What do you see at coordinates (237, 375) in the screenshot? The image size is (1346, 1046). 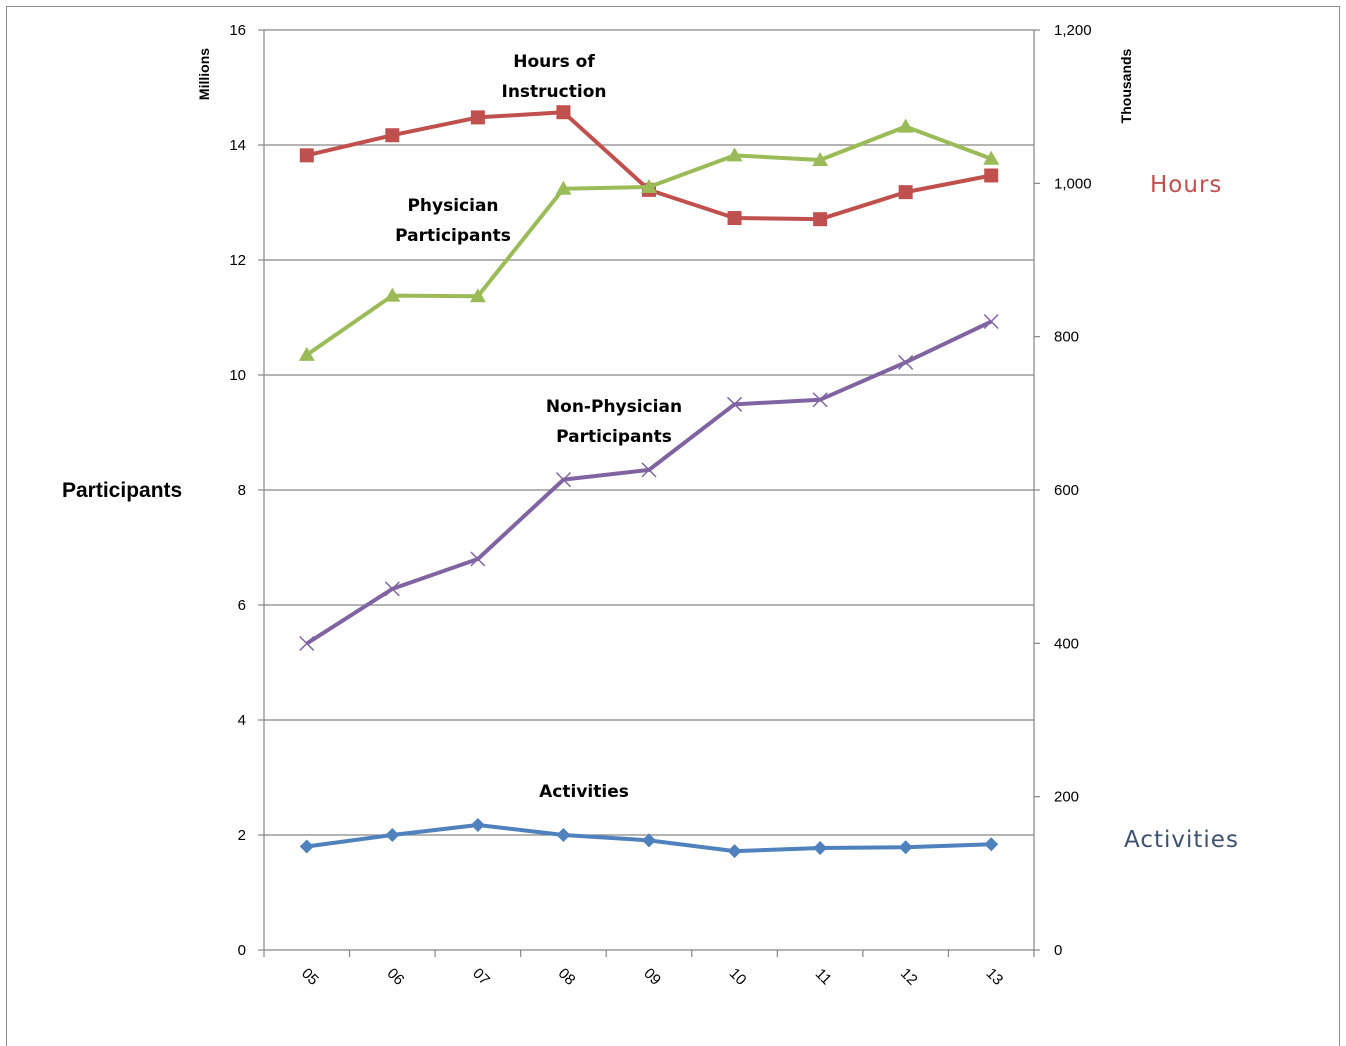 I see `left-tick-label: 10` at bounding box center [237, 375].